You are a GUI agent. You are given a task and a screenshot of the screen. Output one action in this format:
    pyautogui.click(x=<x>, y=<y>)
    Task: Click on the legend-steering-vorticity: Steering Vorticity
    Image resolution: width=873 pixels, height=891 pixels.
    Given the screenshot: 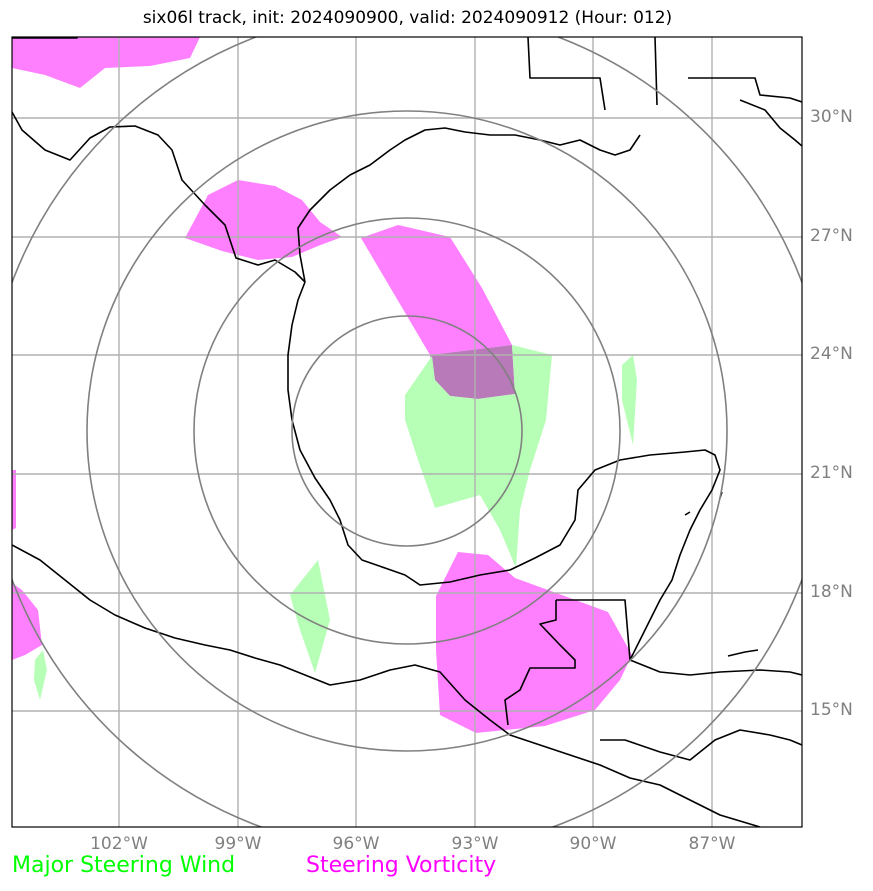 What is the action you would take?
    pyautogui.click(x=401, y=865)
    